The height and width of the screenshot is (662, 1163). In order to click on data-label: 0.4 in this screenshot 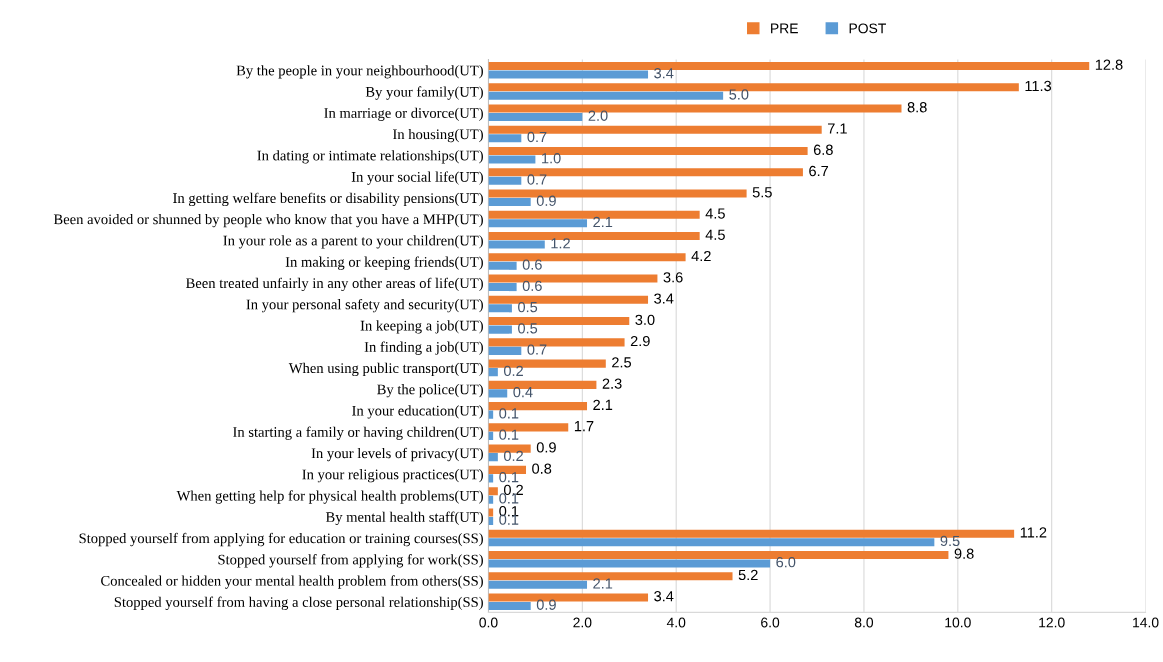, I will do `click(523, 392)`.